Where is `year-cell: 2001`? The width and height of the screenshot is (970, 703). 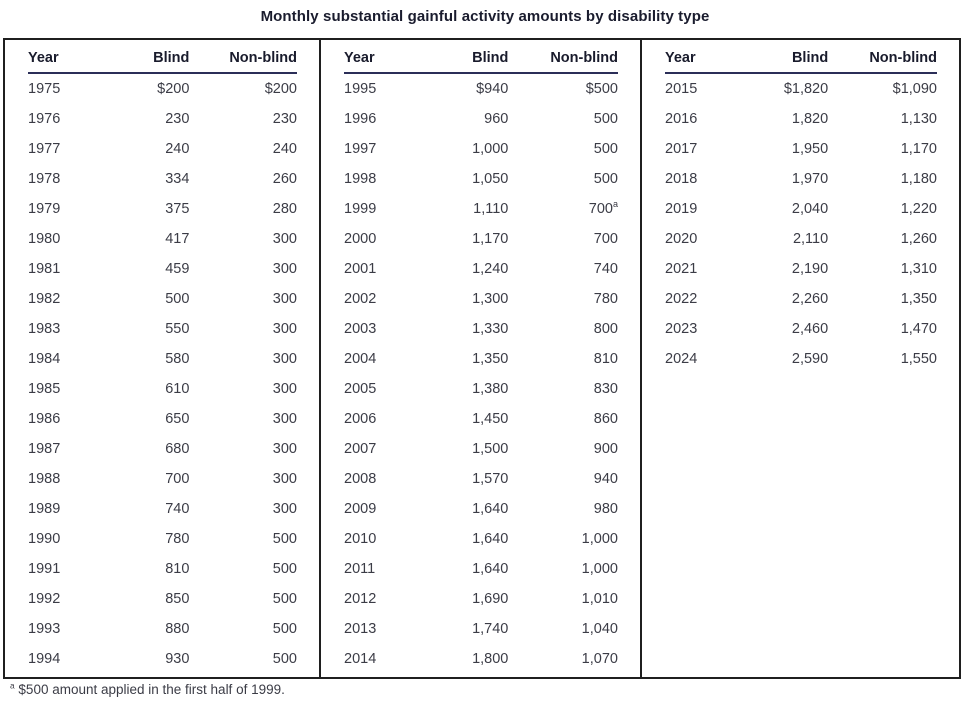
year-cell: 2001 is located at coordinates (360, 269).